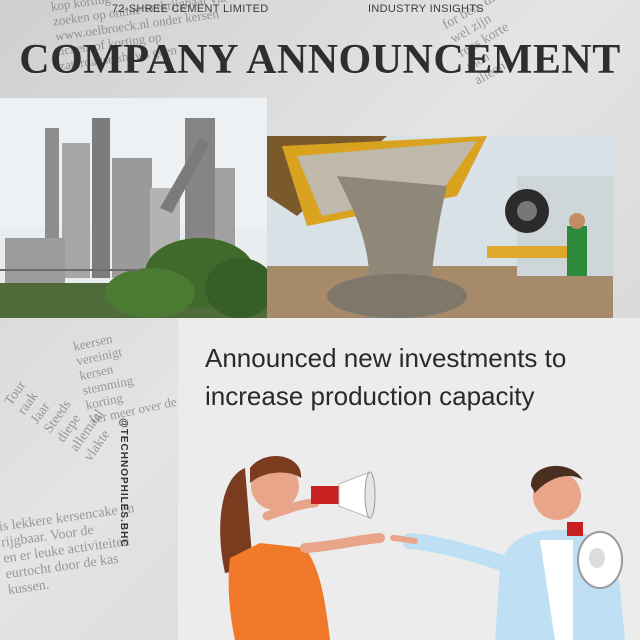  Describe the element at coordinates (133, 208) in the screenshot. I see `cement-plant-photo` at that location.